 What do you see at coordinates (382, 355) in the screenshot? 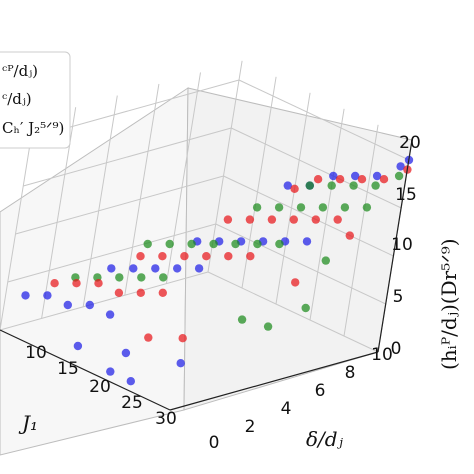
I see `y-tick-label: 10` at bounding box center [382, 355].